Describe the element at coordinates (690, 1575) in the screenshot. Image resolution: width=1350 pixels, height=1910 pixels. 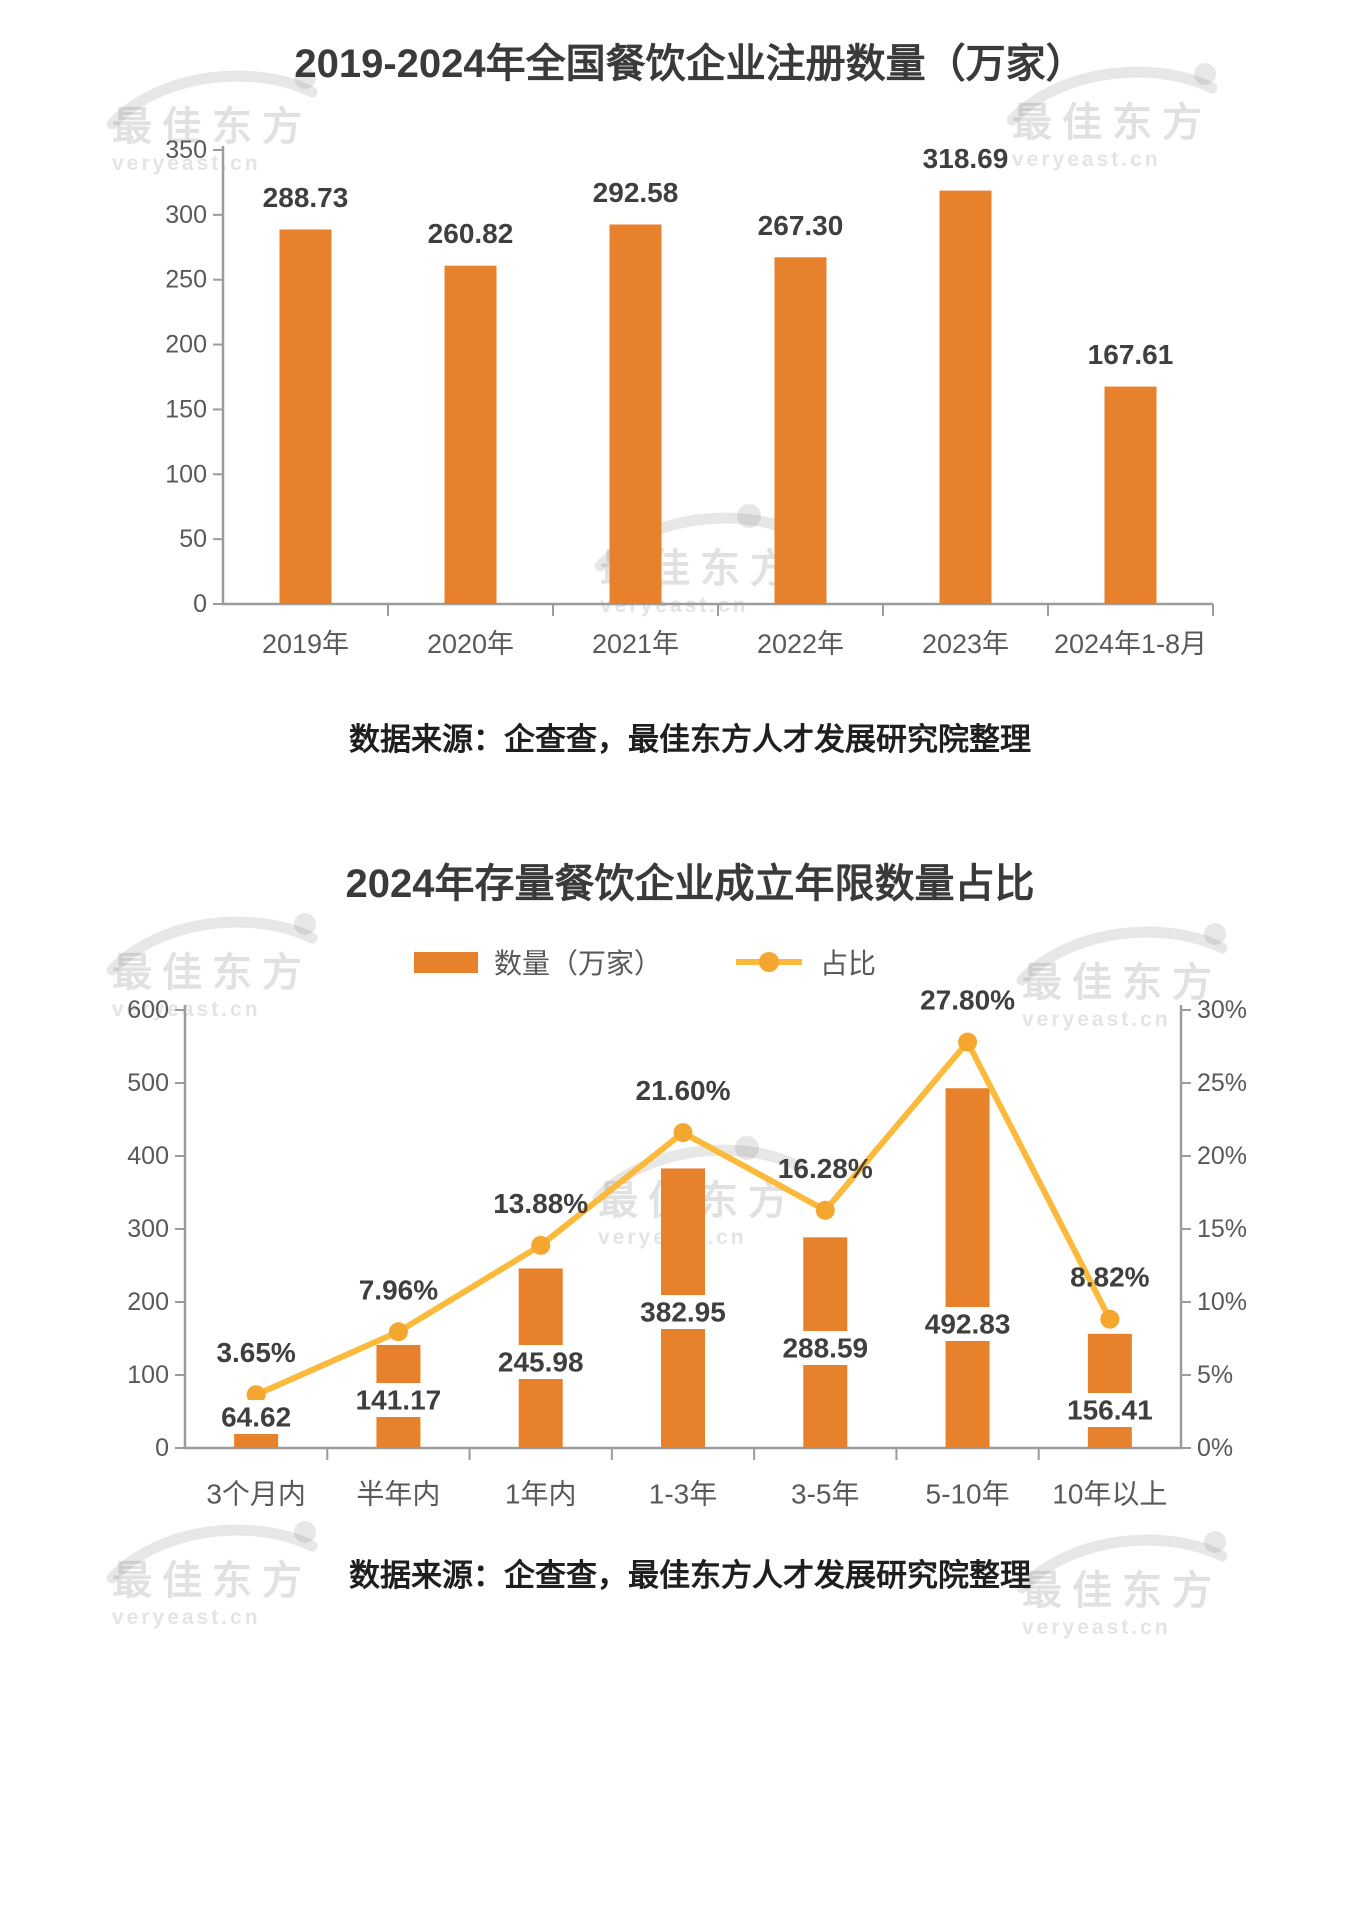
I see `chart2-source: 数据来源：企查查，最佳东方人才发展研究院整理` at that location.